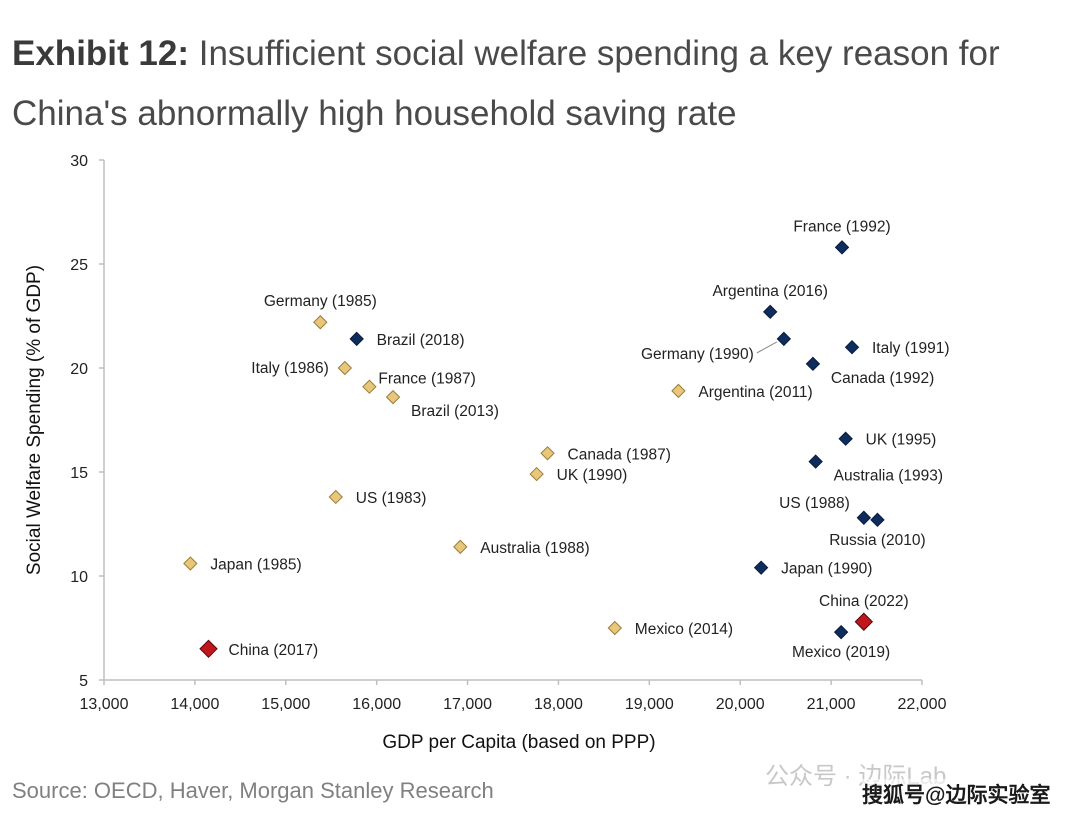 This screenshot has width=1080, height=814. What do you see at coordinates (831, 704) in the screenshot?
I see `x-tick-label: 21,000` at bounding box center [831, 704].